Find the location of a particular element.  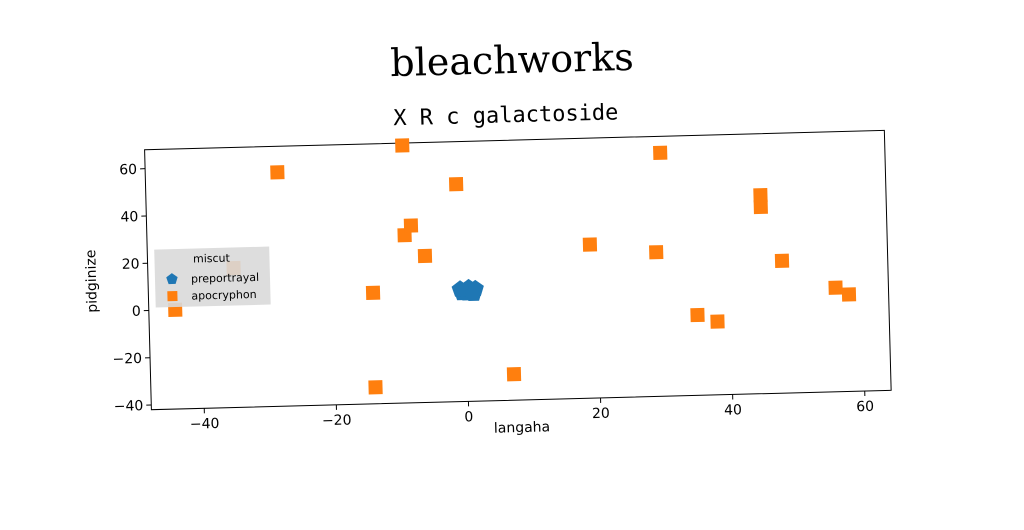

y-tick-label: 60 is located at coordinates (128, 170).